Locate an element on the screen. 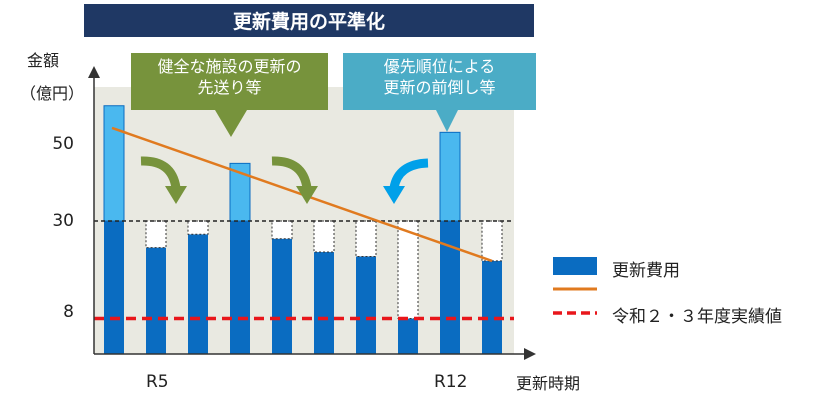 This screenshot has width=838, height=409. x-tick-label: R5 is located at coordinates (157, 382).